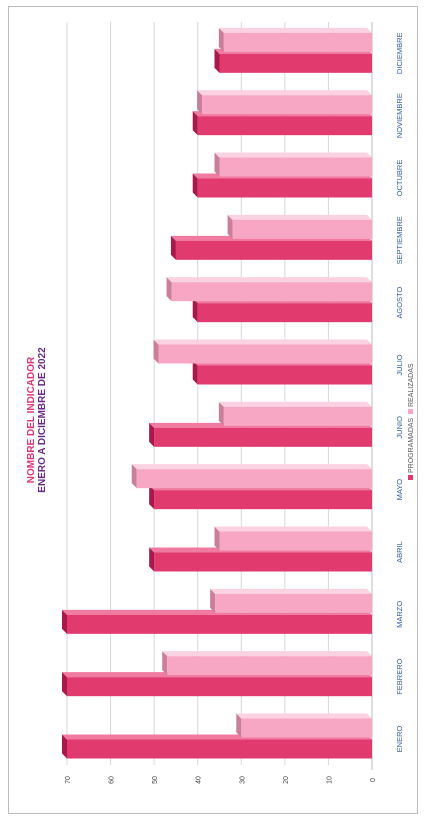  What do you see at coordinates (254, 479) in the screenshot?
I see `bar-realizadas-mayo` at bounding box center [254, 479].